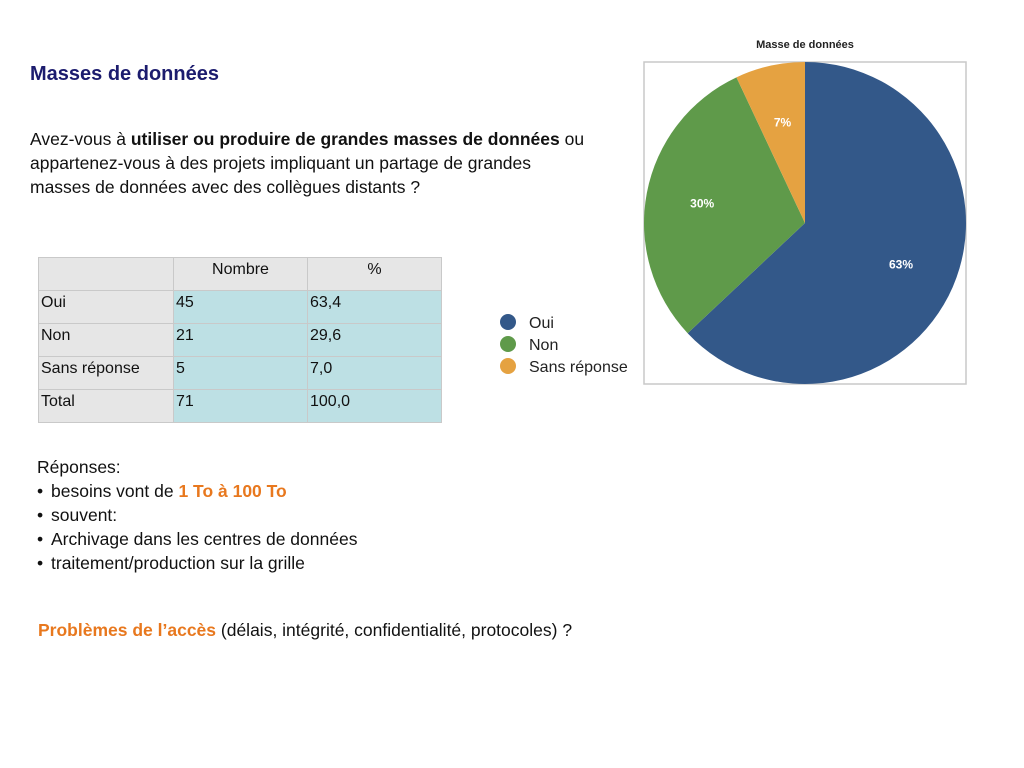  I want to click on table-header-cell: Nombre, so click(240, 274).